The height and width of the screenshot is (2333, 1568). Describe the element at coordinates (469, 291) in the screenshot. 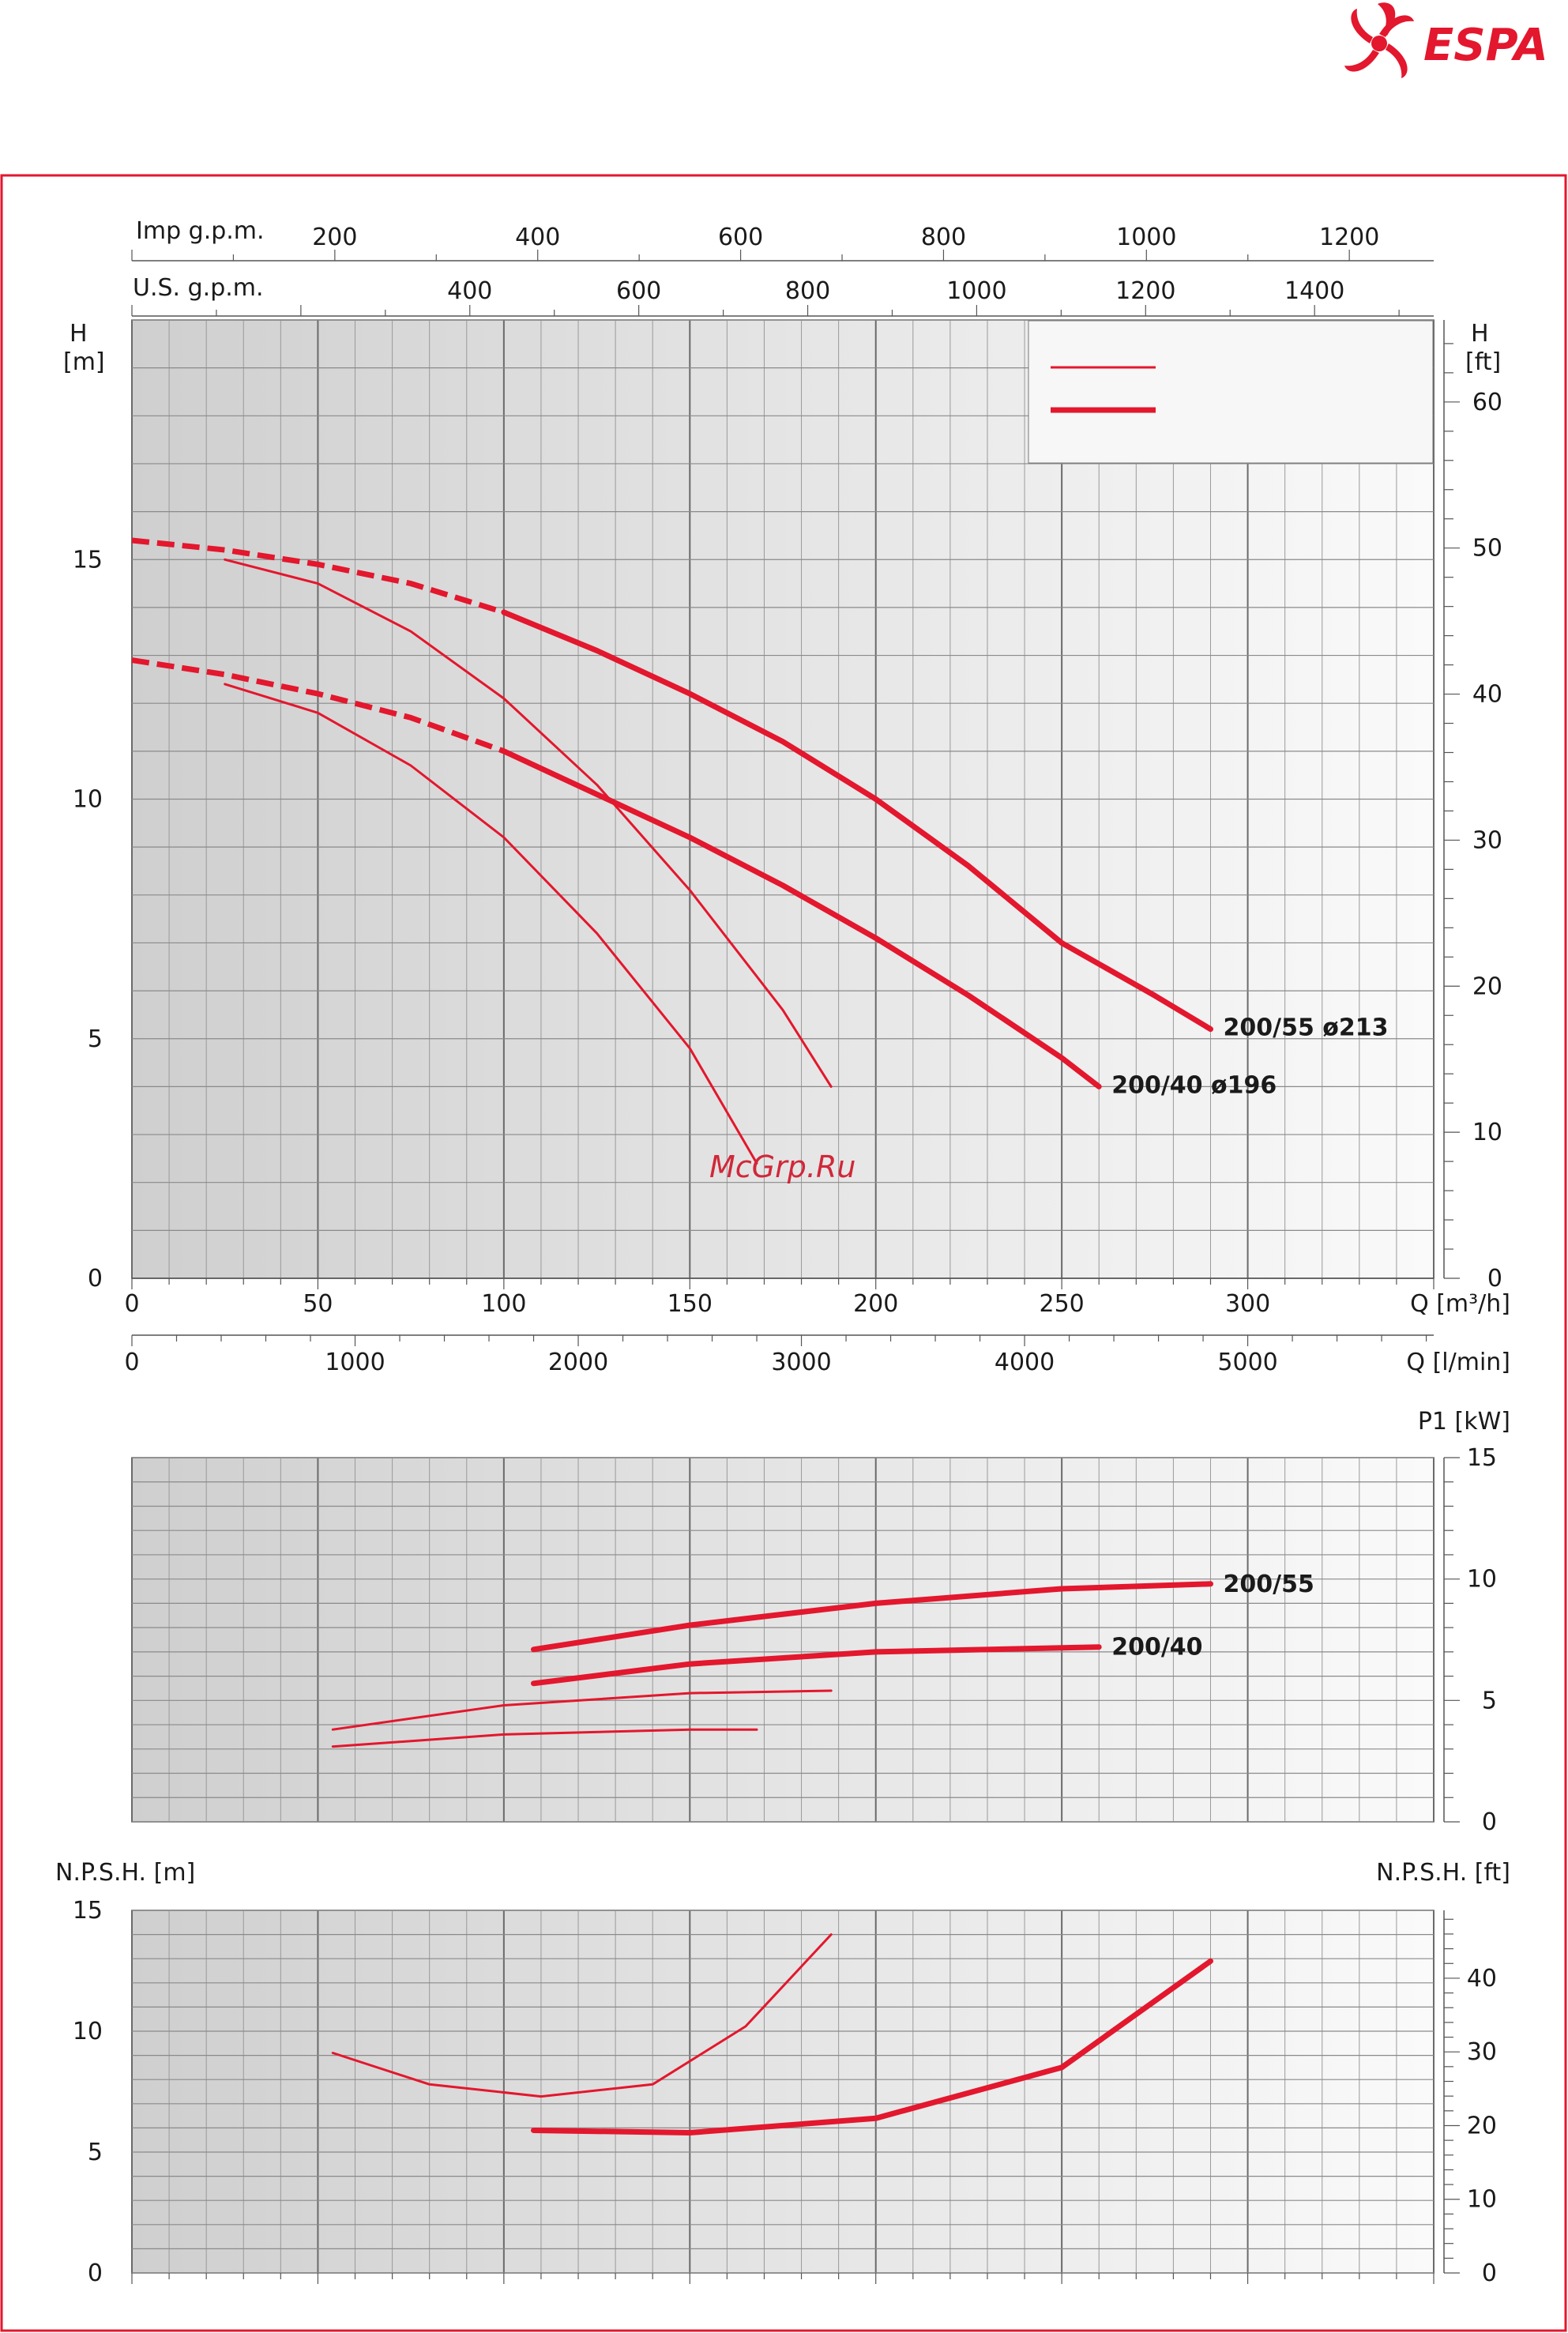

I see `usgpm-tick-label: 400` at that location.